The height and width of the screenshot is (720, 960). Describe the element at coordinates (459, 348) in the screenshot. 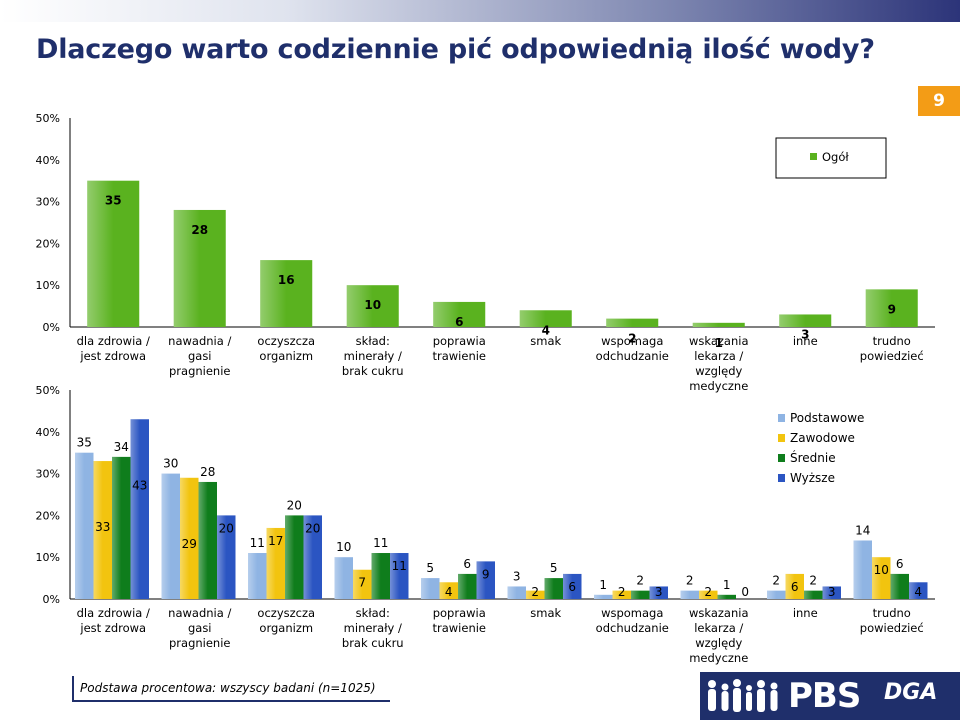

I see `chart1-category-label-poprawia-trawienie: poprawia trawienie` at that location.